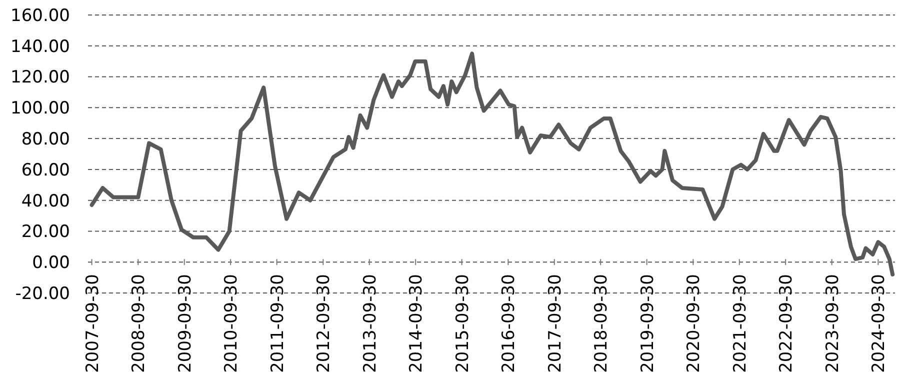 The image size is (900, 391). I want to click on x-tick-label: 2022-09-30, so click(786, 323).